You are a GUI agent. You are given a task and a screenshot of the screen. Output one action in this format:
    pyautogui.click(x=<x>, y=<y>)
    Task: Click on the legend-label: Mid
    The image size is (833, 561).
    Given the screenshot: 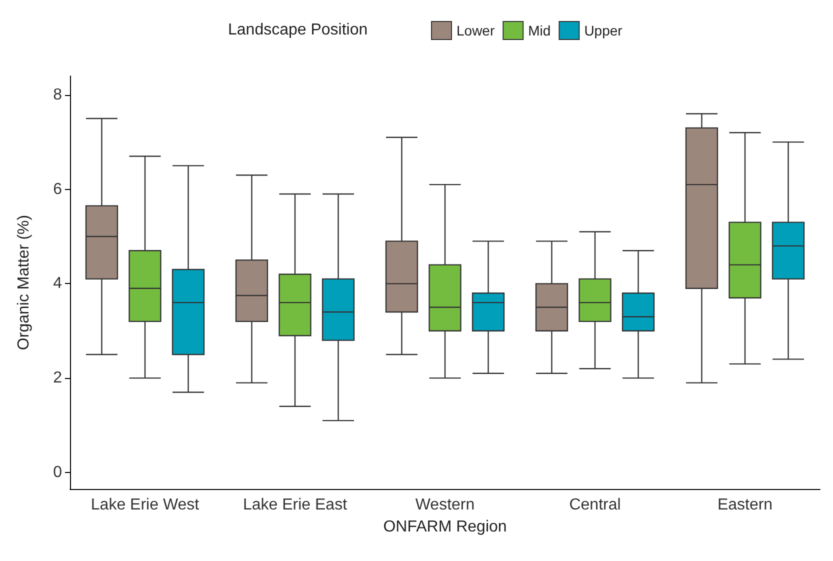 What is the action you would take?
    pyautogui.click(x=539, y=30)
    